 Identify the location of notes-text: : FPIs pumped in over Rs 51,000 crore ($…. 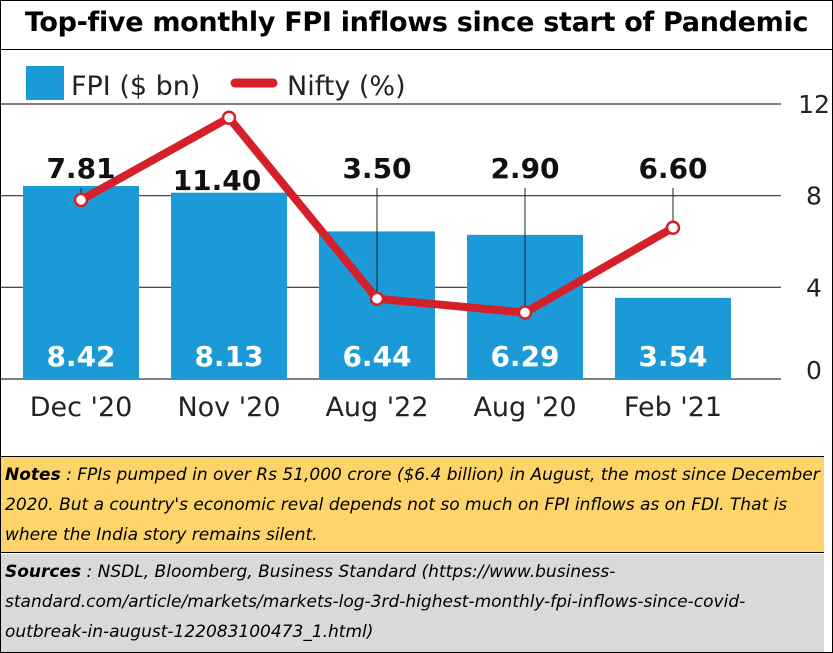
(412, 505).